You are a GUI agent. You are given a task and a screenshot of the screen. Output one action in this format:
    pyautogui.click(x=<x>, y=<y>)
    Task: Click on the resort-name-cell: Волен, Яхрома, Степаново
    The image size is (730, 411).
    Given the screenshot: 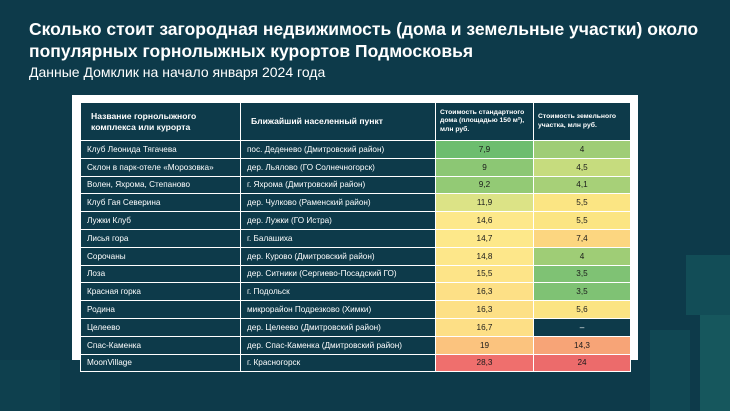 What is the action you would take?
    pyautogui.click(x=160, y=185)
    